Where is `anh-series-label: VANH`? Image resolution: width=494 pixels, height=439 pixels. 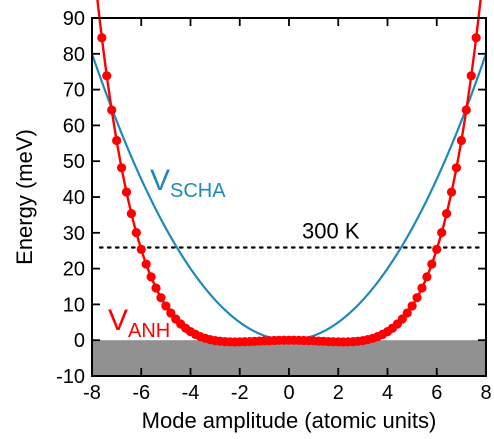 anh-series-label: VANH is located at coordinates (139, 323).